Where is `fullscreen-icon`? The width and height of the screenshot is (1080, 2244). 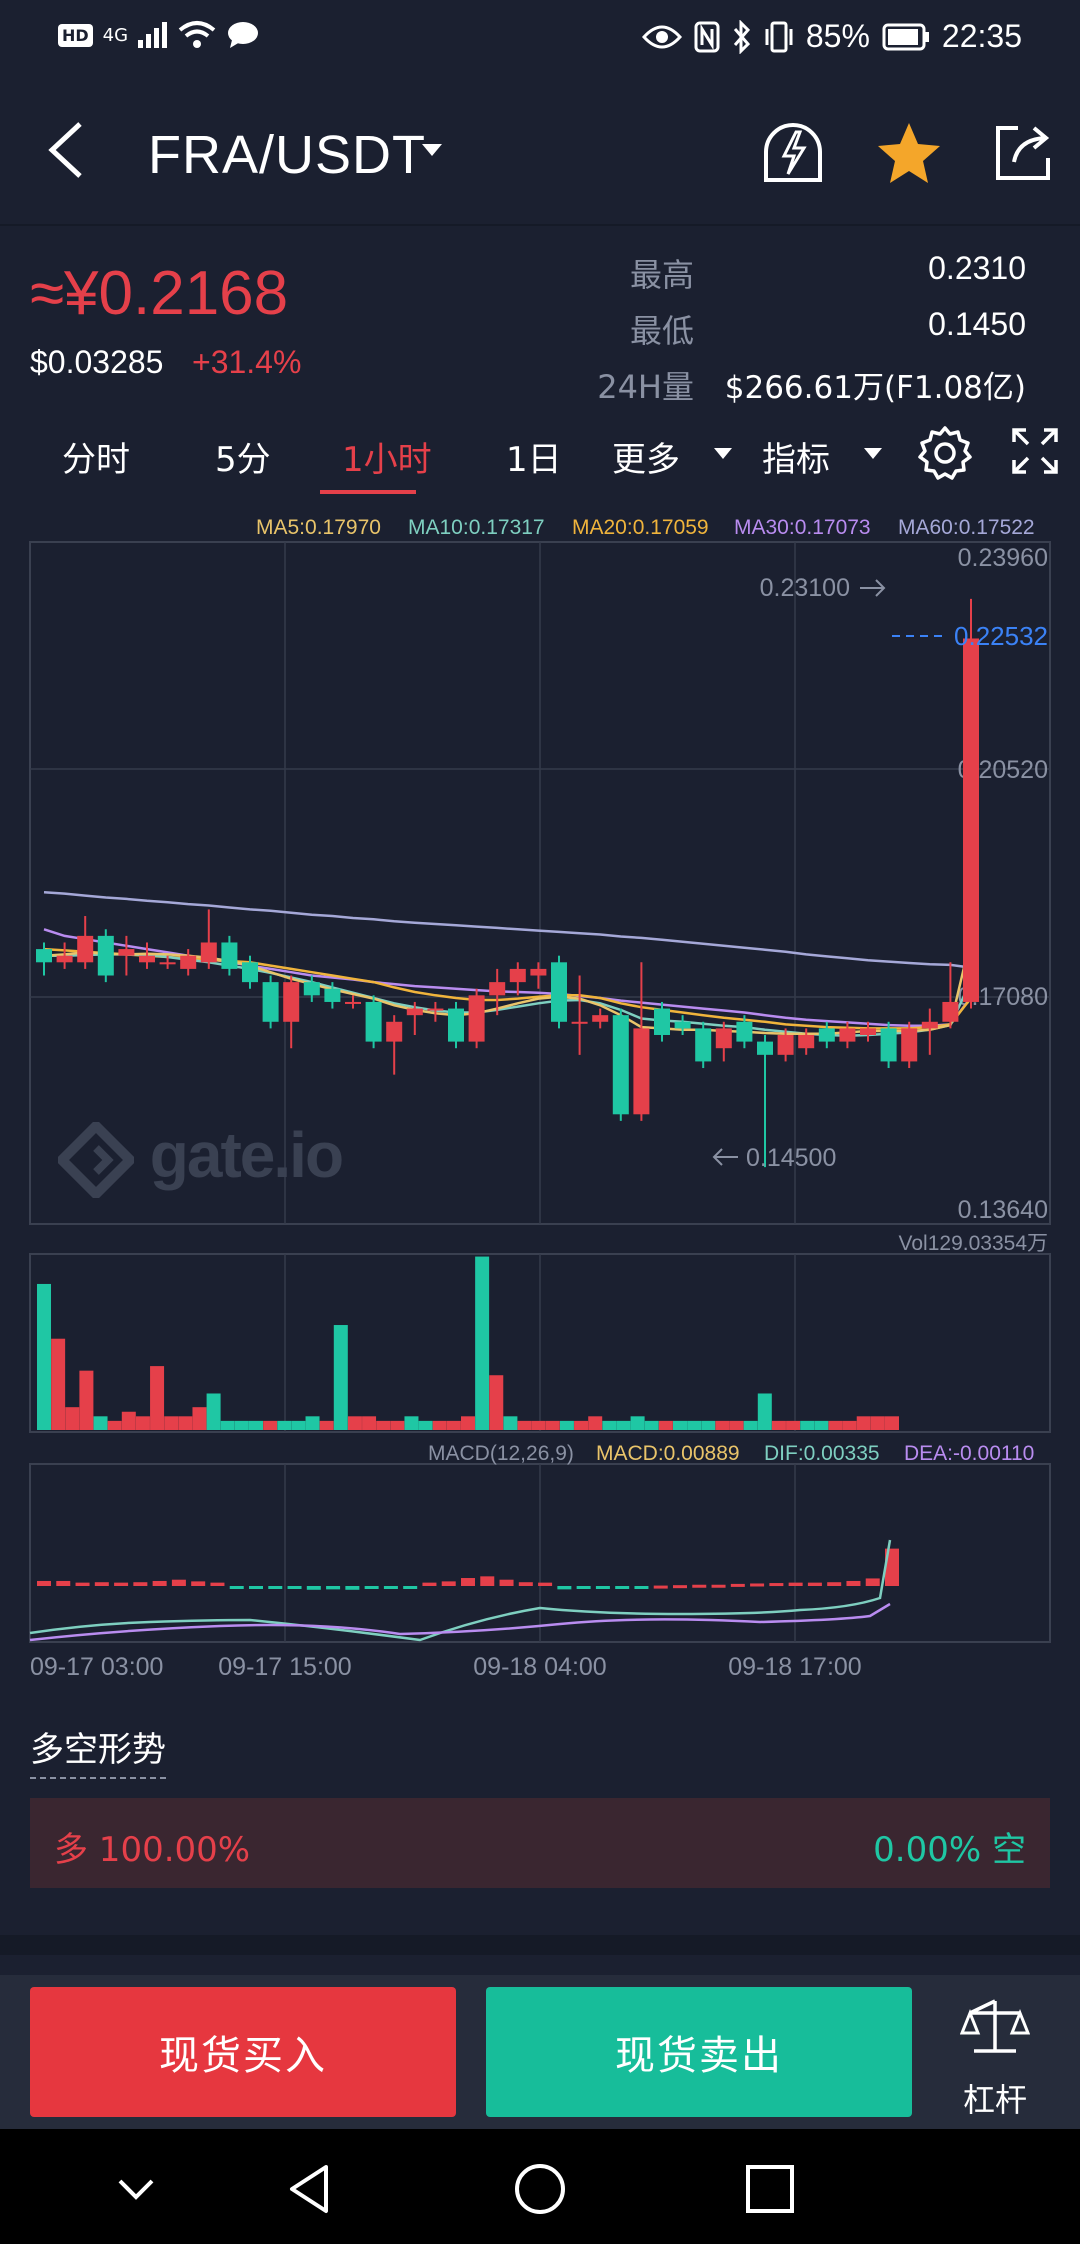
fullscreen-icon is located at coordinates (1035, 451).